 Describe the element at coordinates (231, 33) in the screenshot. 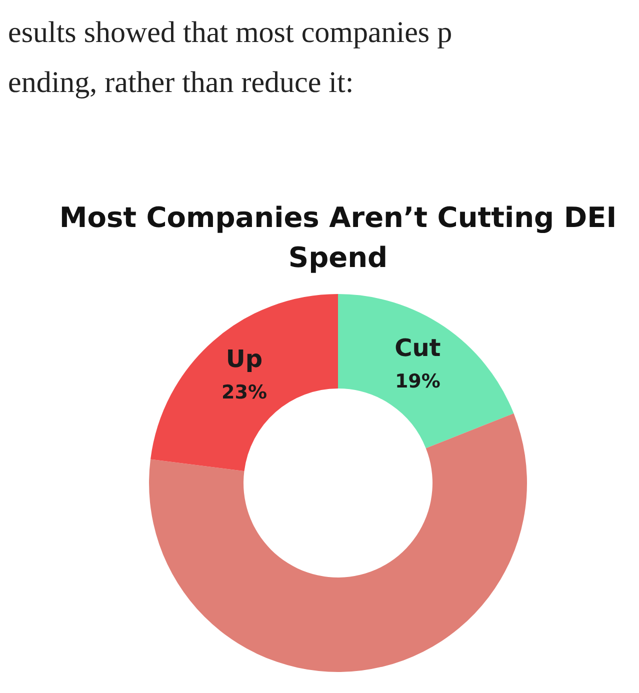

I see `text: esults showed that most companies p` at that location.